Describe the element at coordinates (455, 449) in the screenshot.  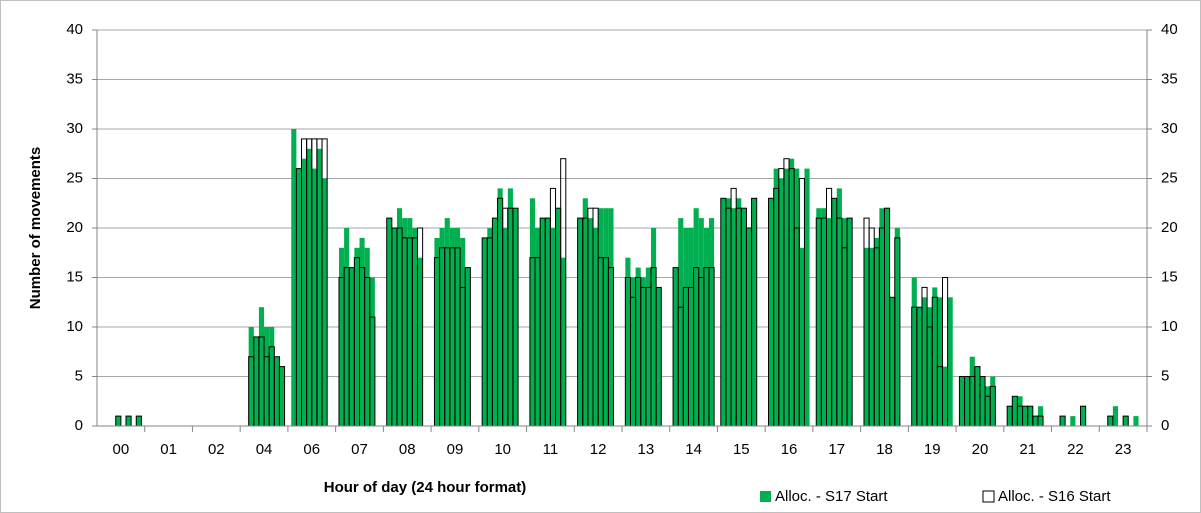
I see `x-tick-label: 09` at that location.